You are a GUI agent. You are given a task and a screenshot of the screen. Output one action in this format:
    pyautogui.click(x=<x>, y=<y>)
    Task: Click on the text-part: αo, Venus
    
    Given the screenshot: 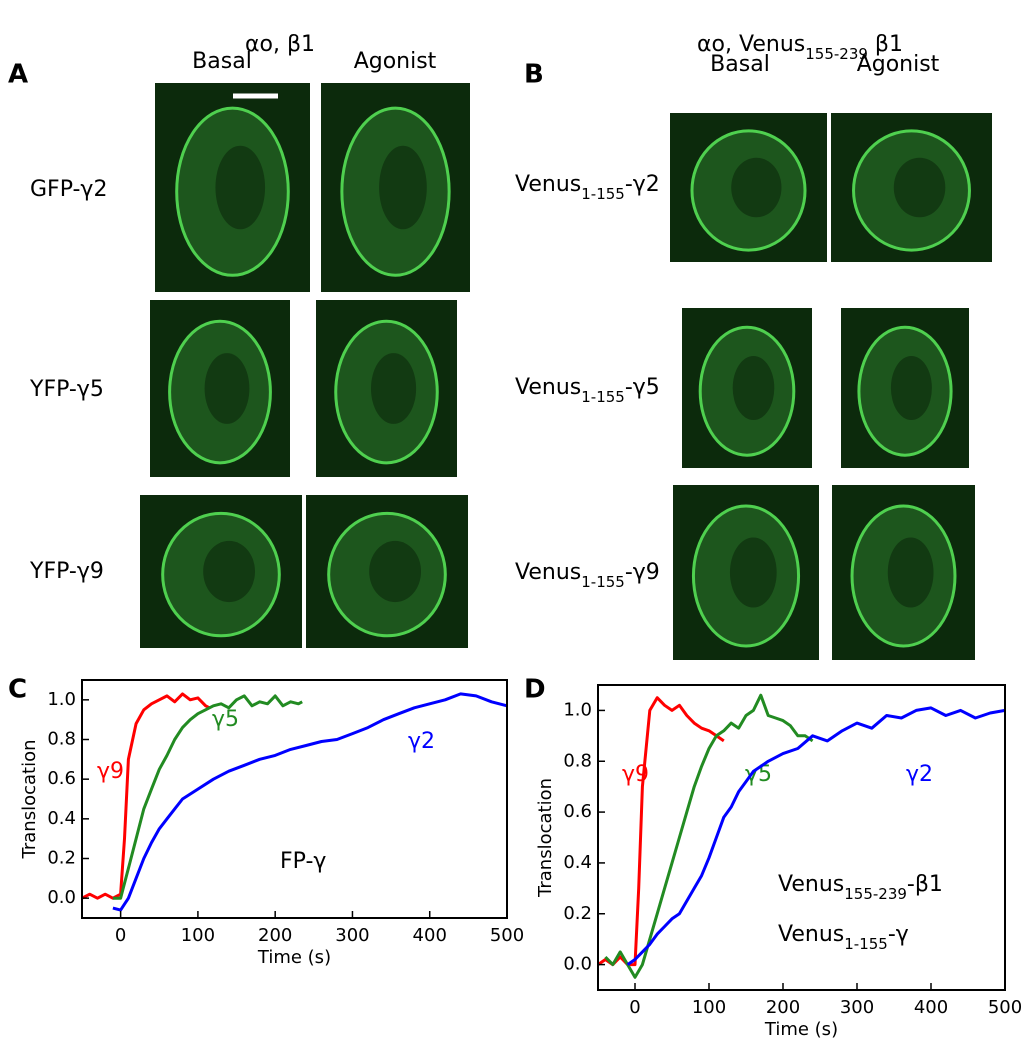 What is the action you would take?
    pyautogui.click(x=751, y=44)
    